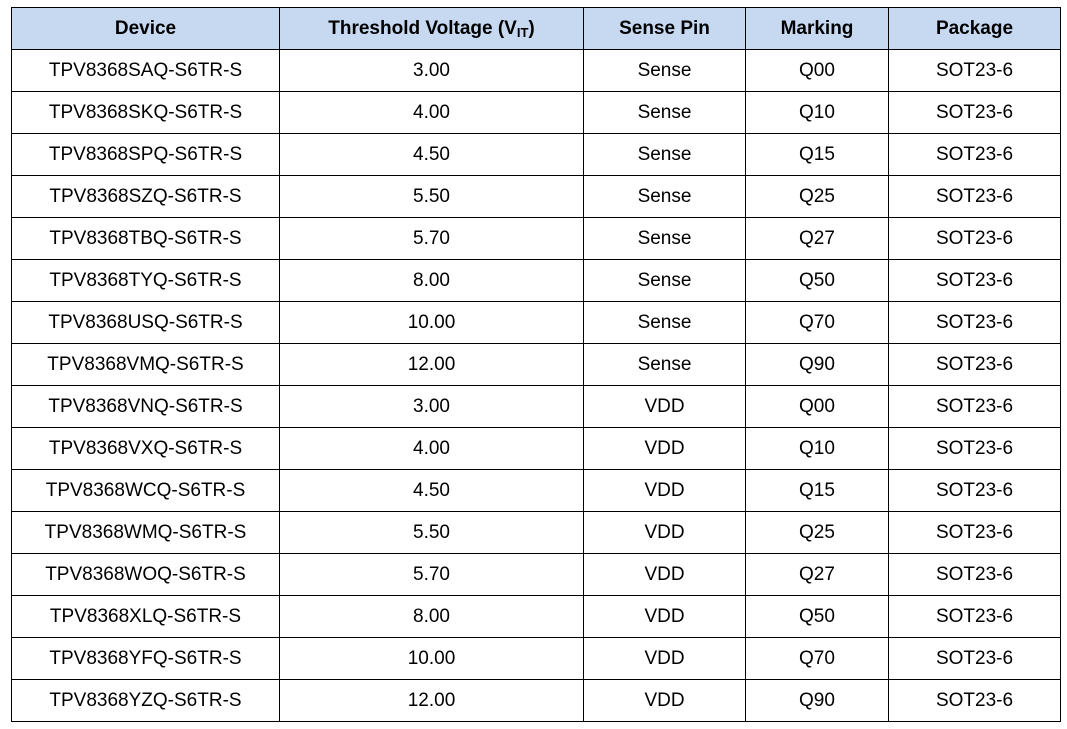 This screenshot has height=729, width=1067. I want to click on table-cell: TPV8368TBQ-S6TR-S, so click(145, 238).